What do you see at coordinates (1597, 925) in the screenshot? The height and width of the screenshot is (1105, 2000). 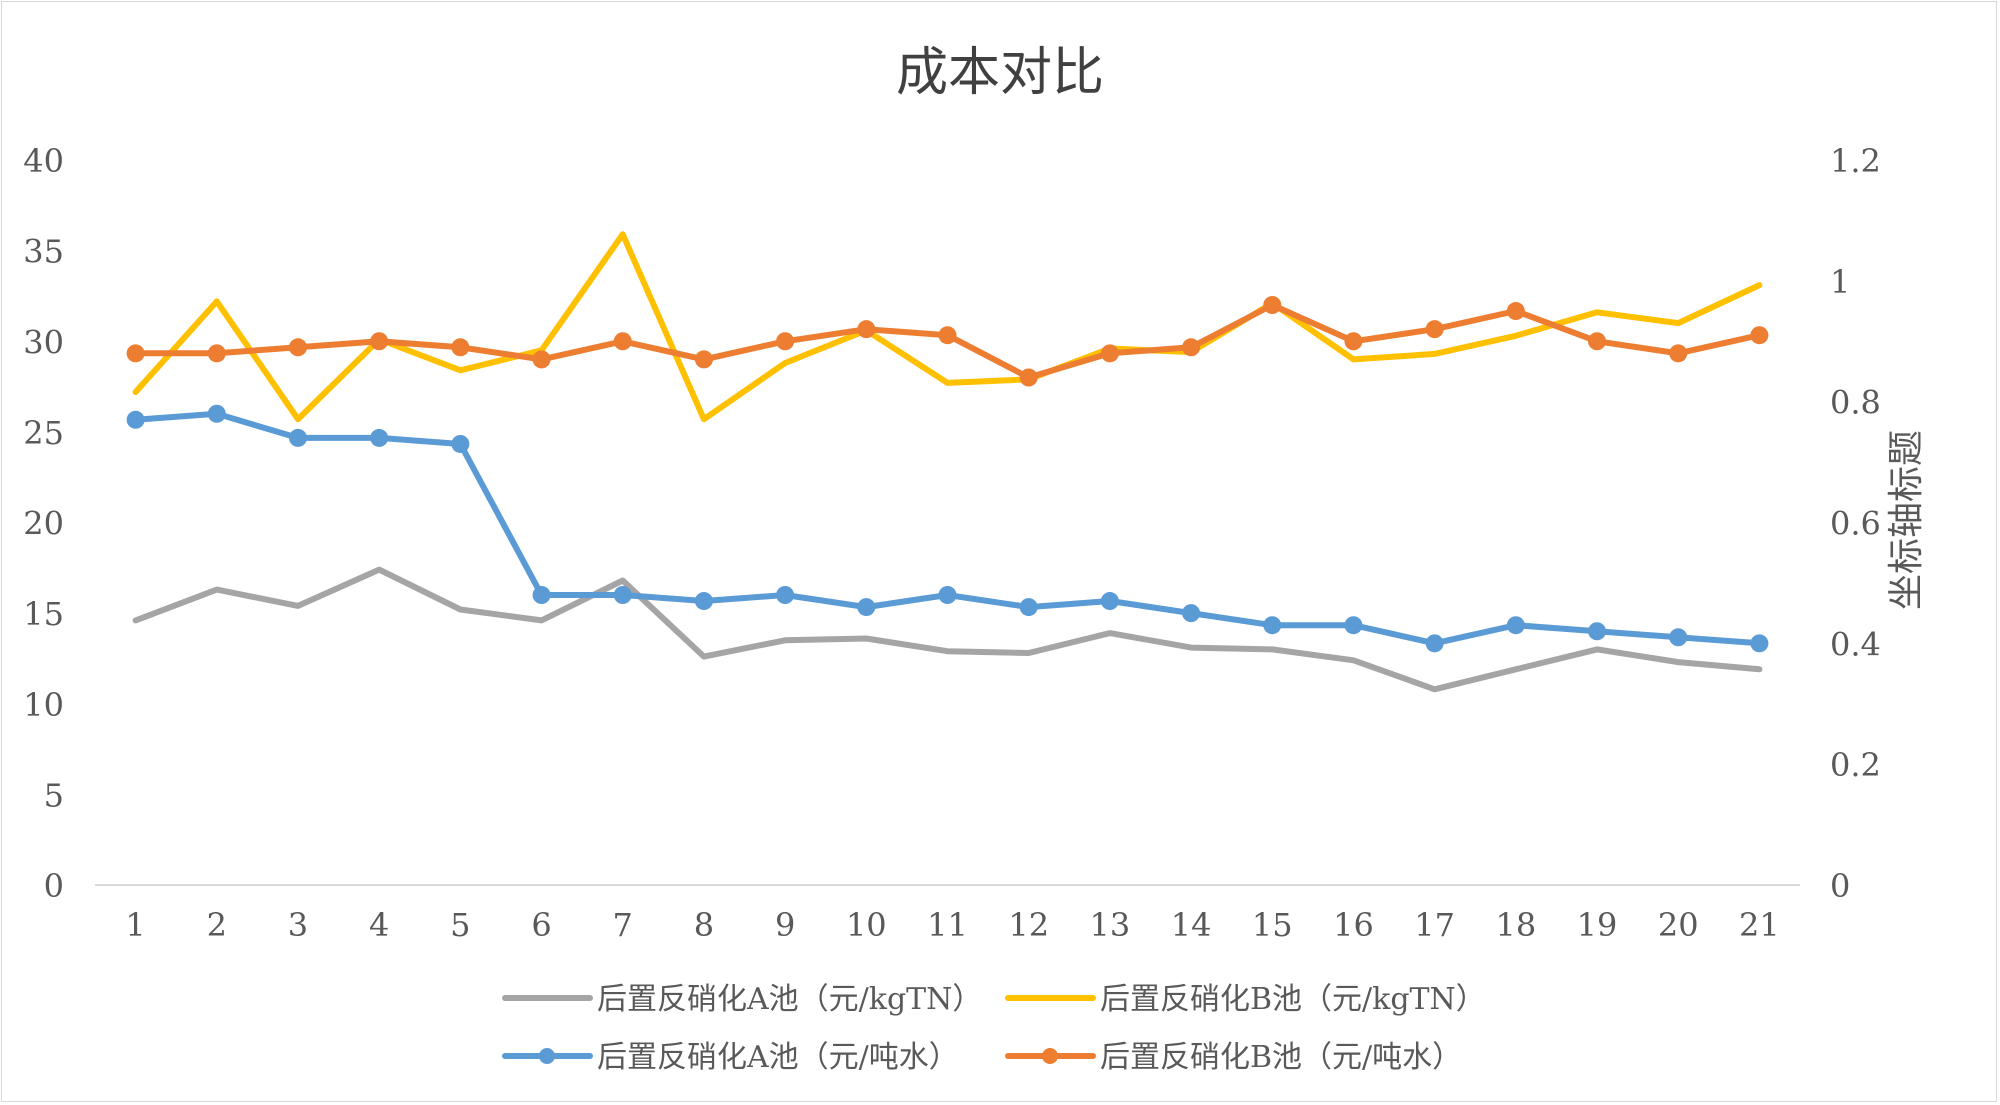 I see `x-tick-label: 19` at bounding box center [1597, 925].